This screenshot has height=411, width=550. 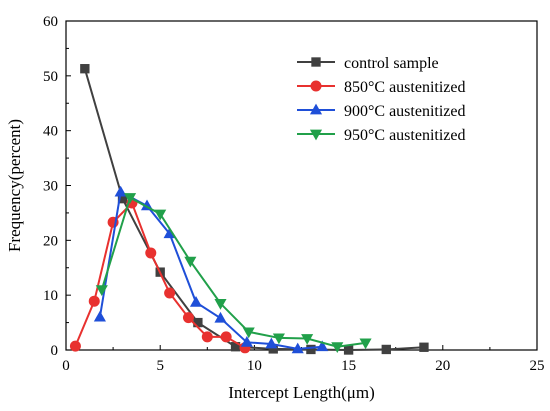 I want to click on legend-item: 950°C austenitized, so click(x=381, y=135).